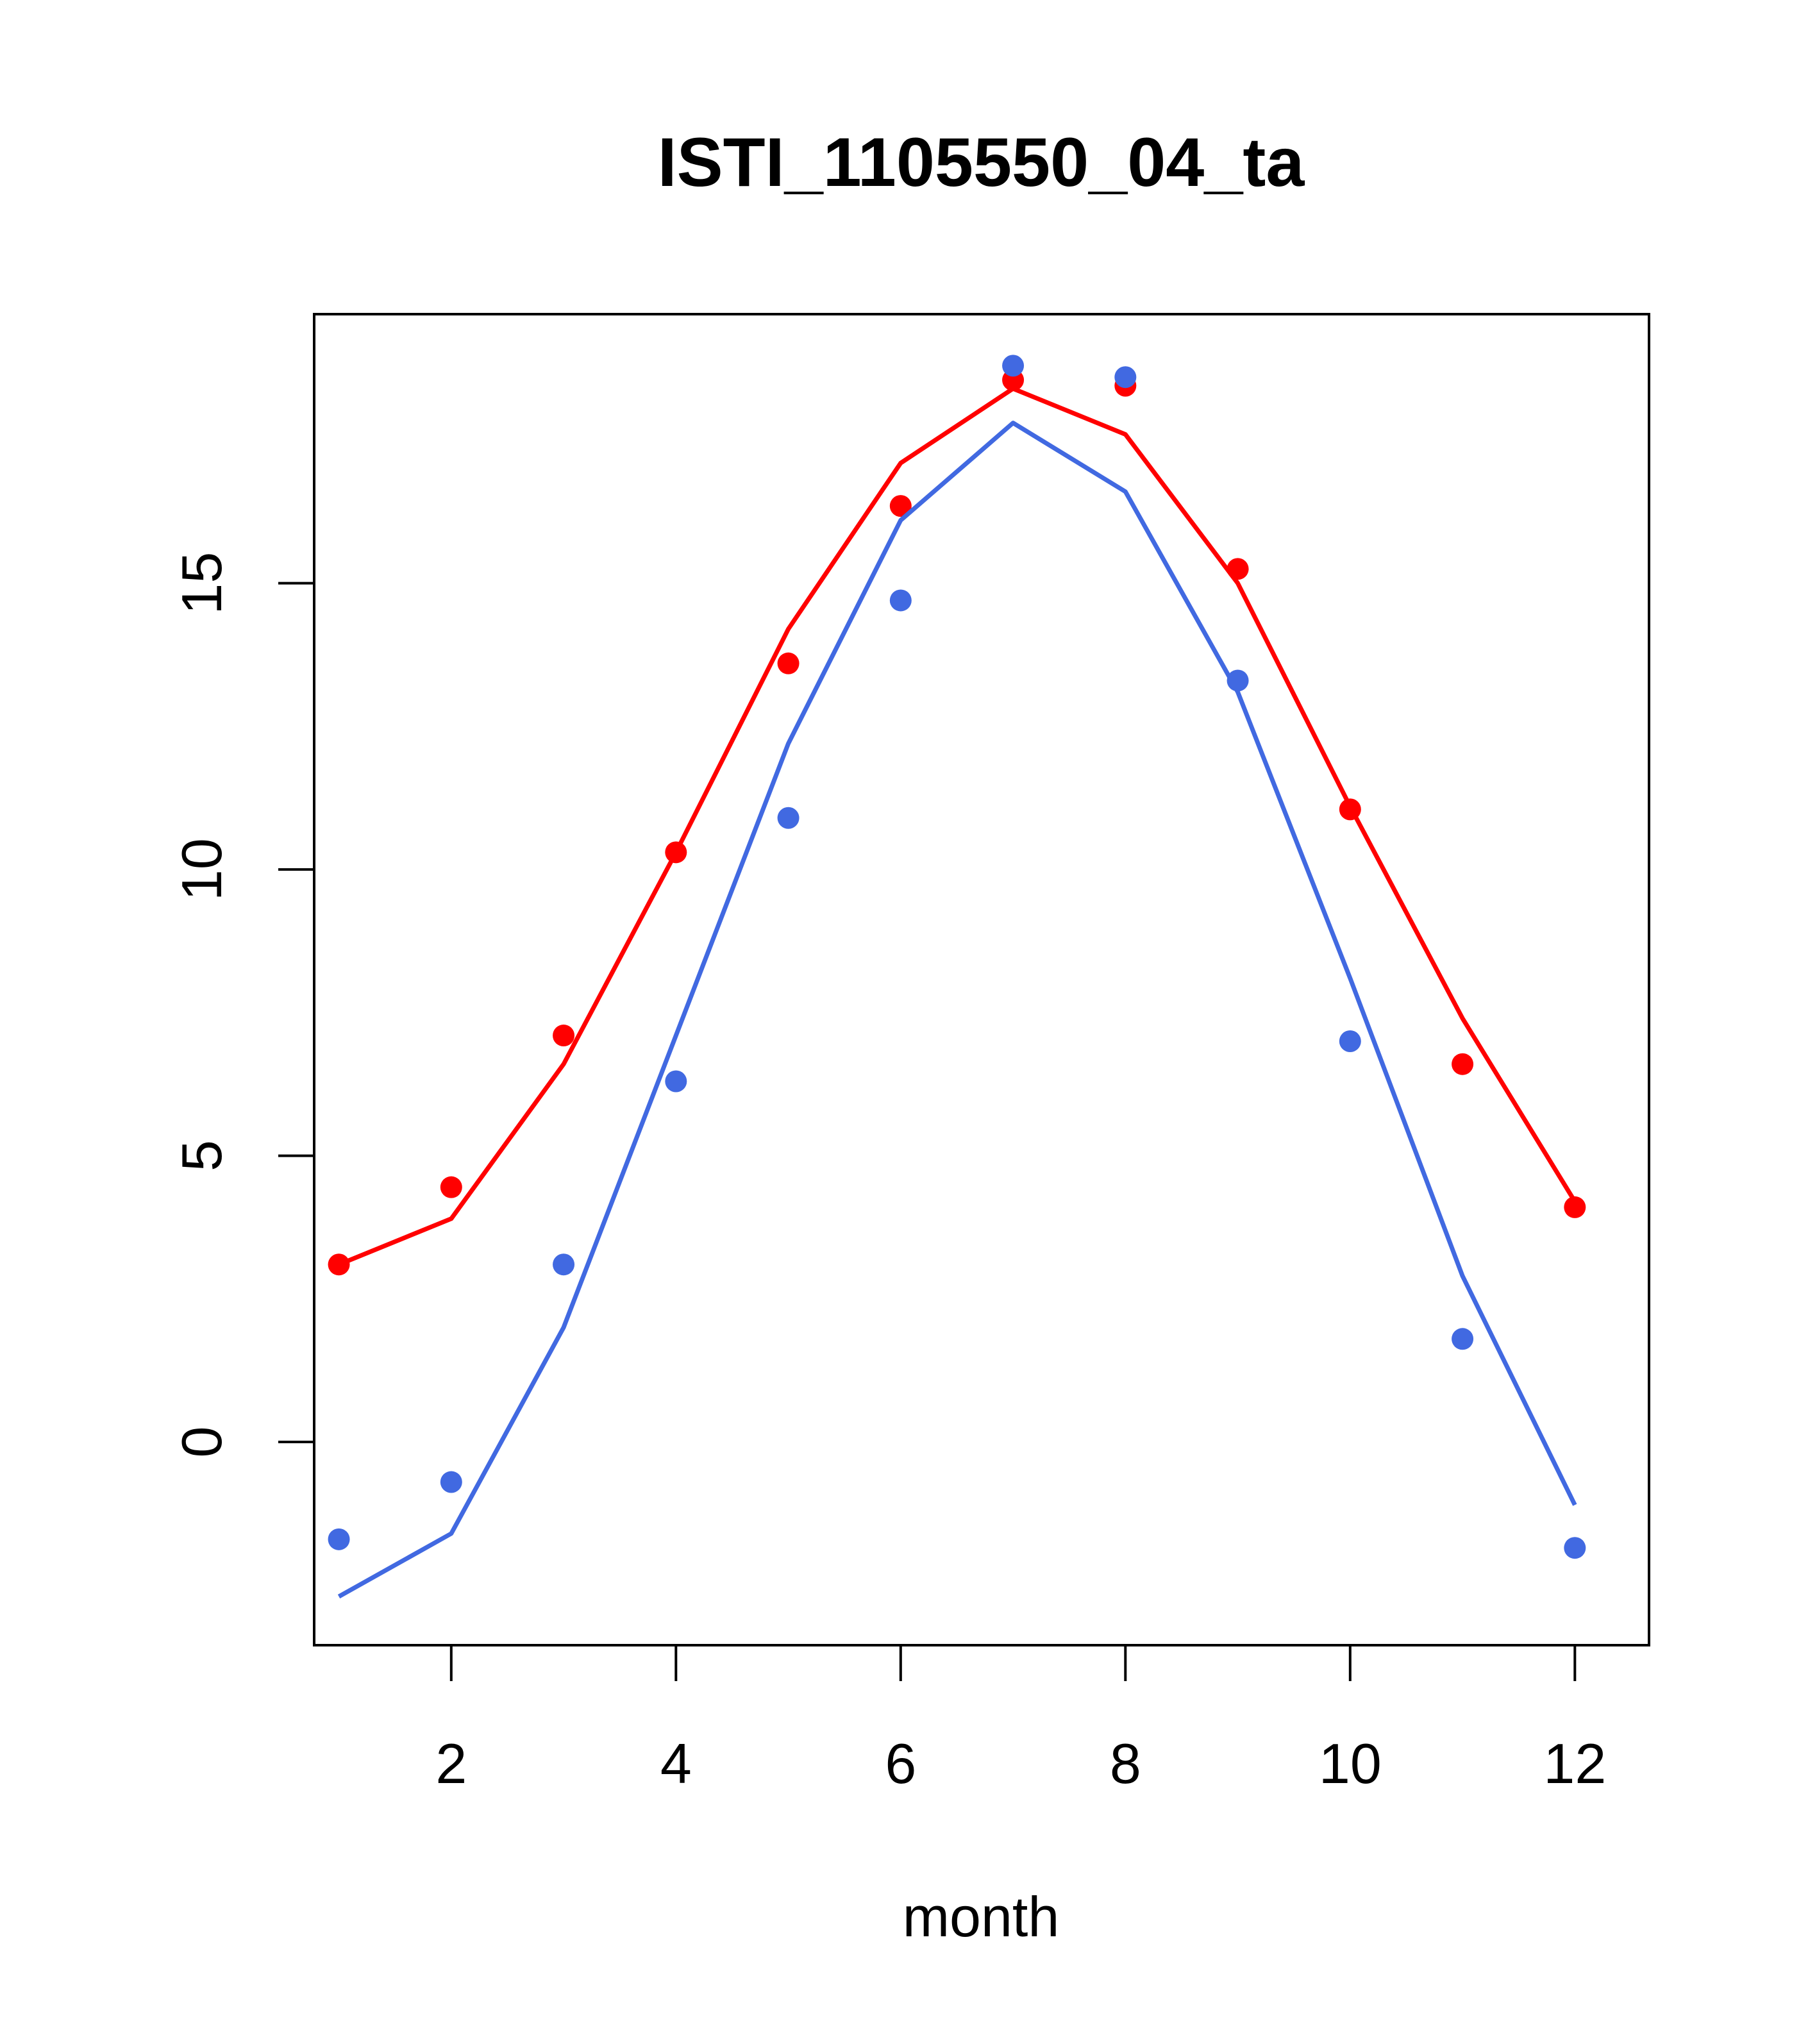  What do you see at coordinates (201, 583) in the screenshot?
I see `y-tick-label: 15` at bounding box center [201, 583].